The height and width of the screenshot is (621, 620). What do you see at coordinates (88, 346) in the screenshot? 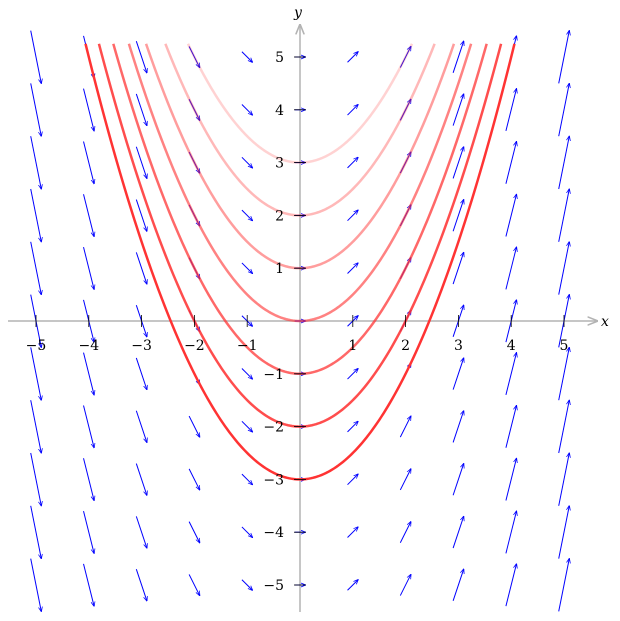
I see `x-tick-label: −4` at bounding box center [88, 346].